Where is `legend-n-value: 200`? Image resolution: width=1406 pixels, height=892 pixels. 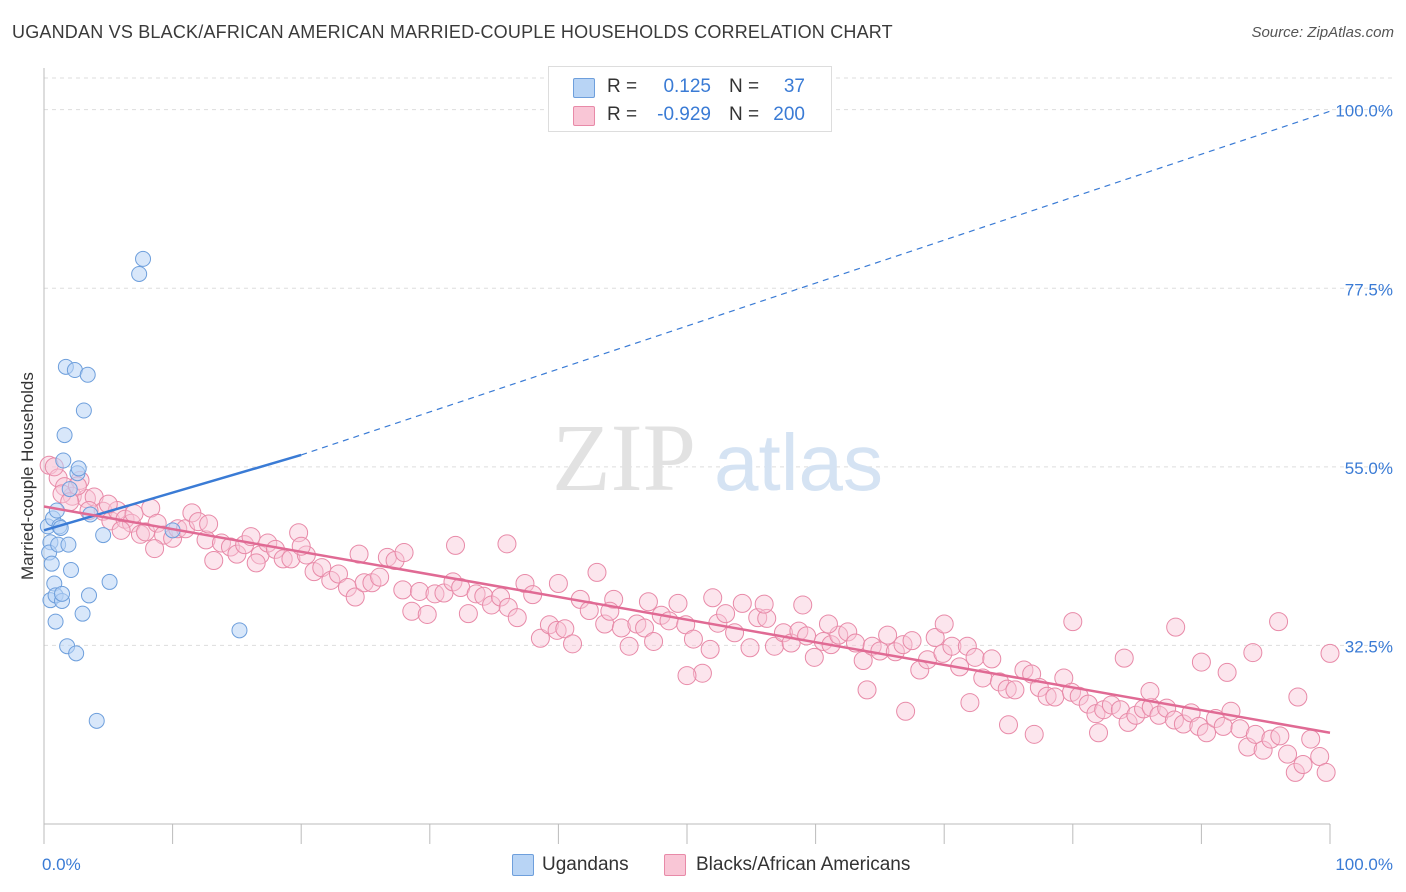
legend-n-value: 200 is located at coordinates (789, 114).